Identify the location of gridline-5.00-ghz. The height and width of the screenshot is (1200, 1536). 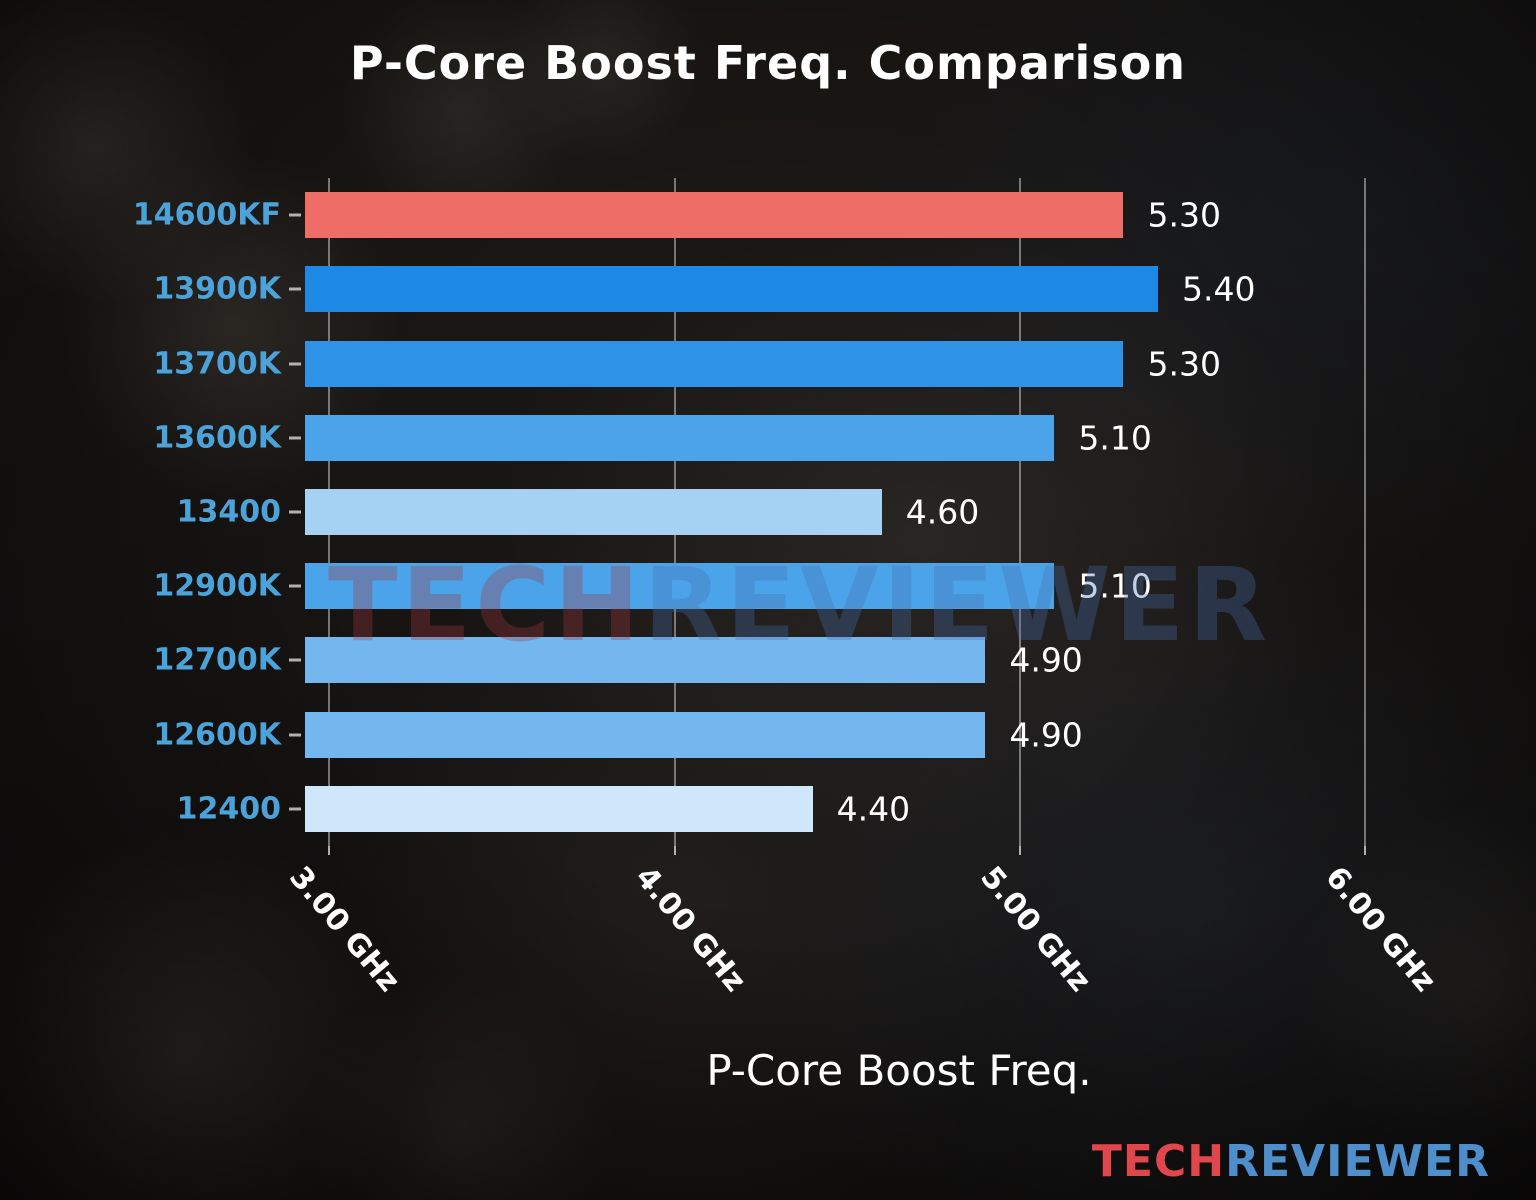
(1019, 512).